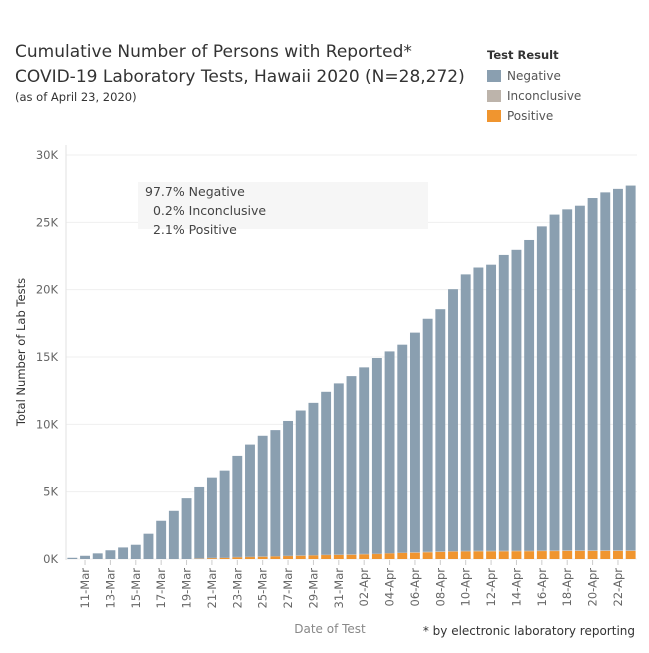  Describe the element at coordinates (534, 116) in the screenshot. I see `legend-item-positive: Positive` at that location.